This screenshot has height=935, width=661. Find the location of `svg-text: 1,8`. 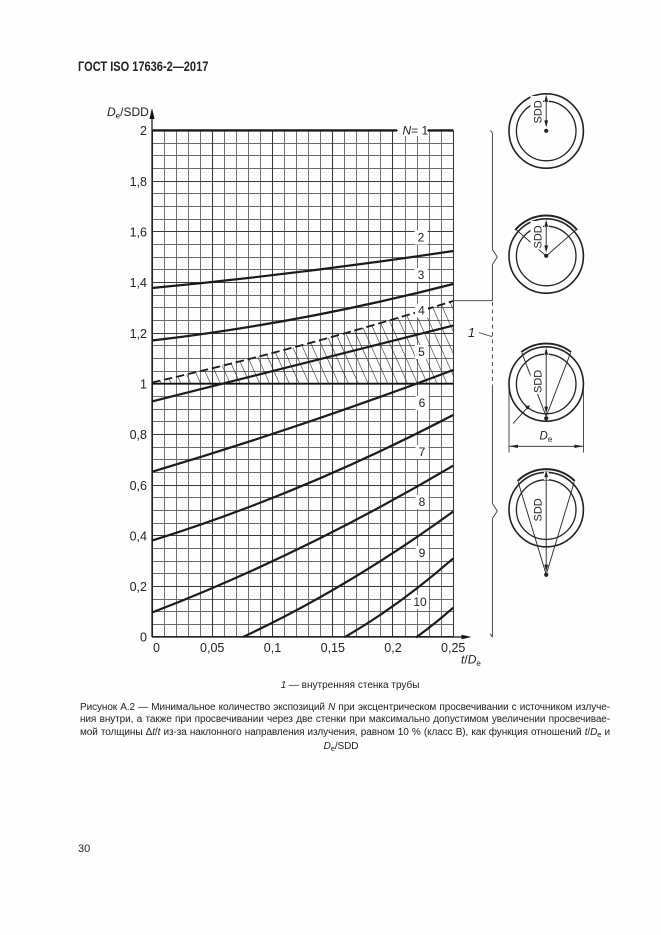

svg-text: 1,8 is located at coordinates (138, 182).